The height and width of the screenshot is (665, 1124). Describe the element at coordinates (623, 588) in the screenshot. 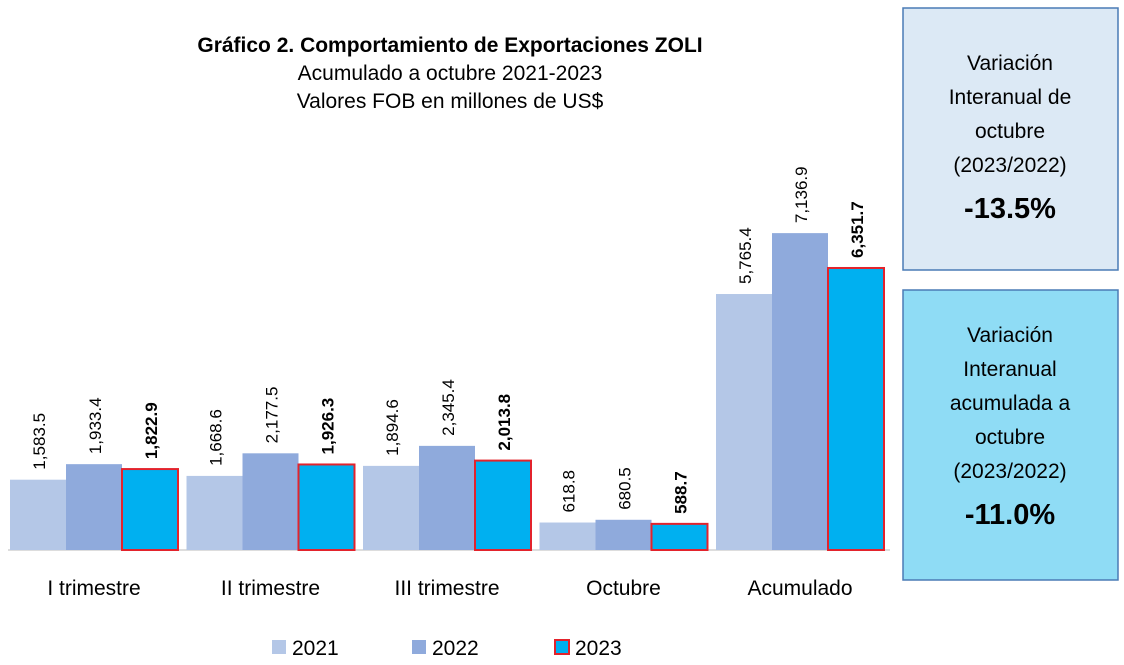

I see `x-tick-label: Octubre` at that location.